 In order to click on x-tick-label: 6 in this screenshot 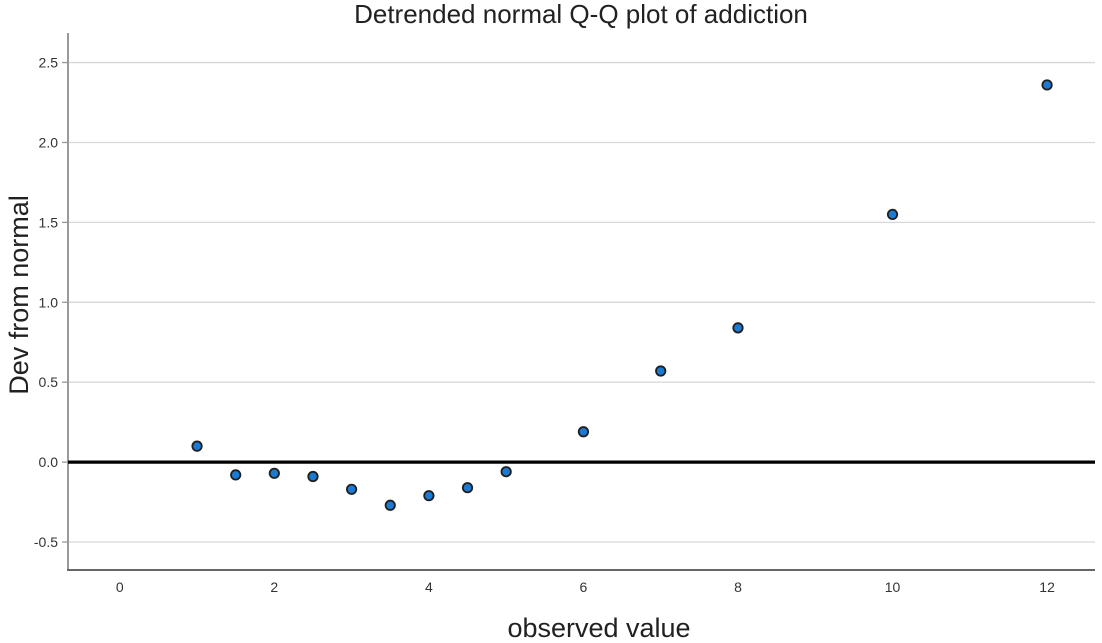, I will do `click(584, 587)`.